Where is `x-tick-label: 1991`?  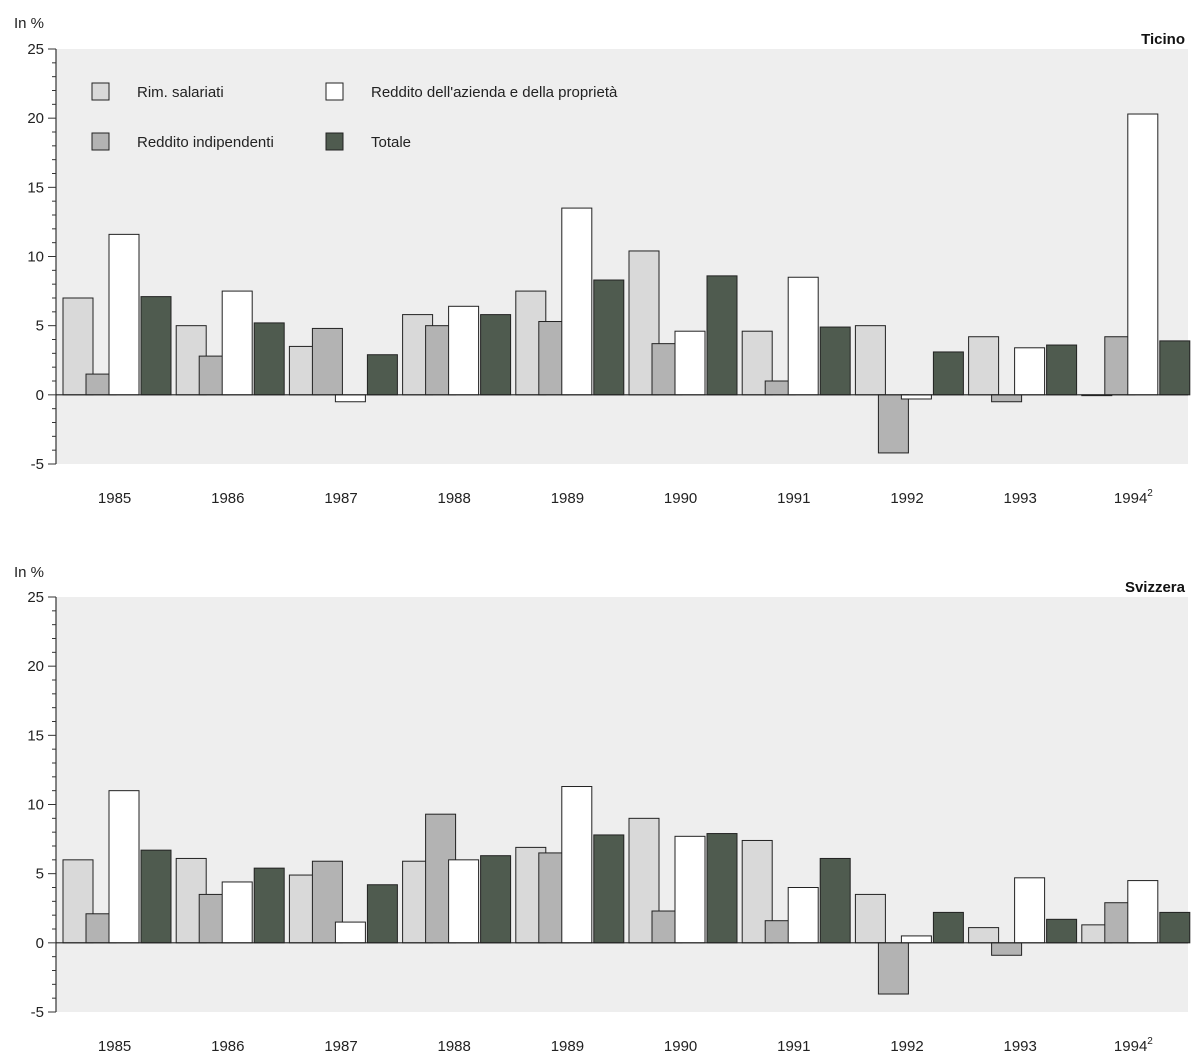 x-tick-label: 1991 is located at coordinates (793, 1046).